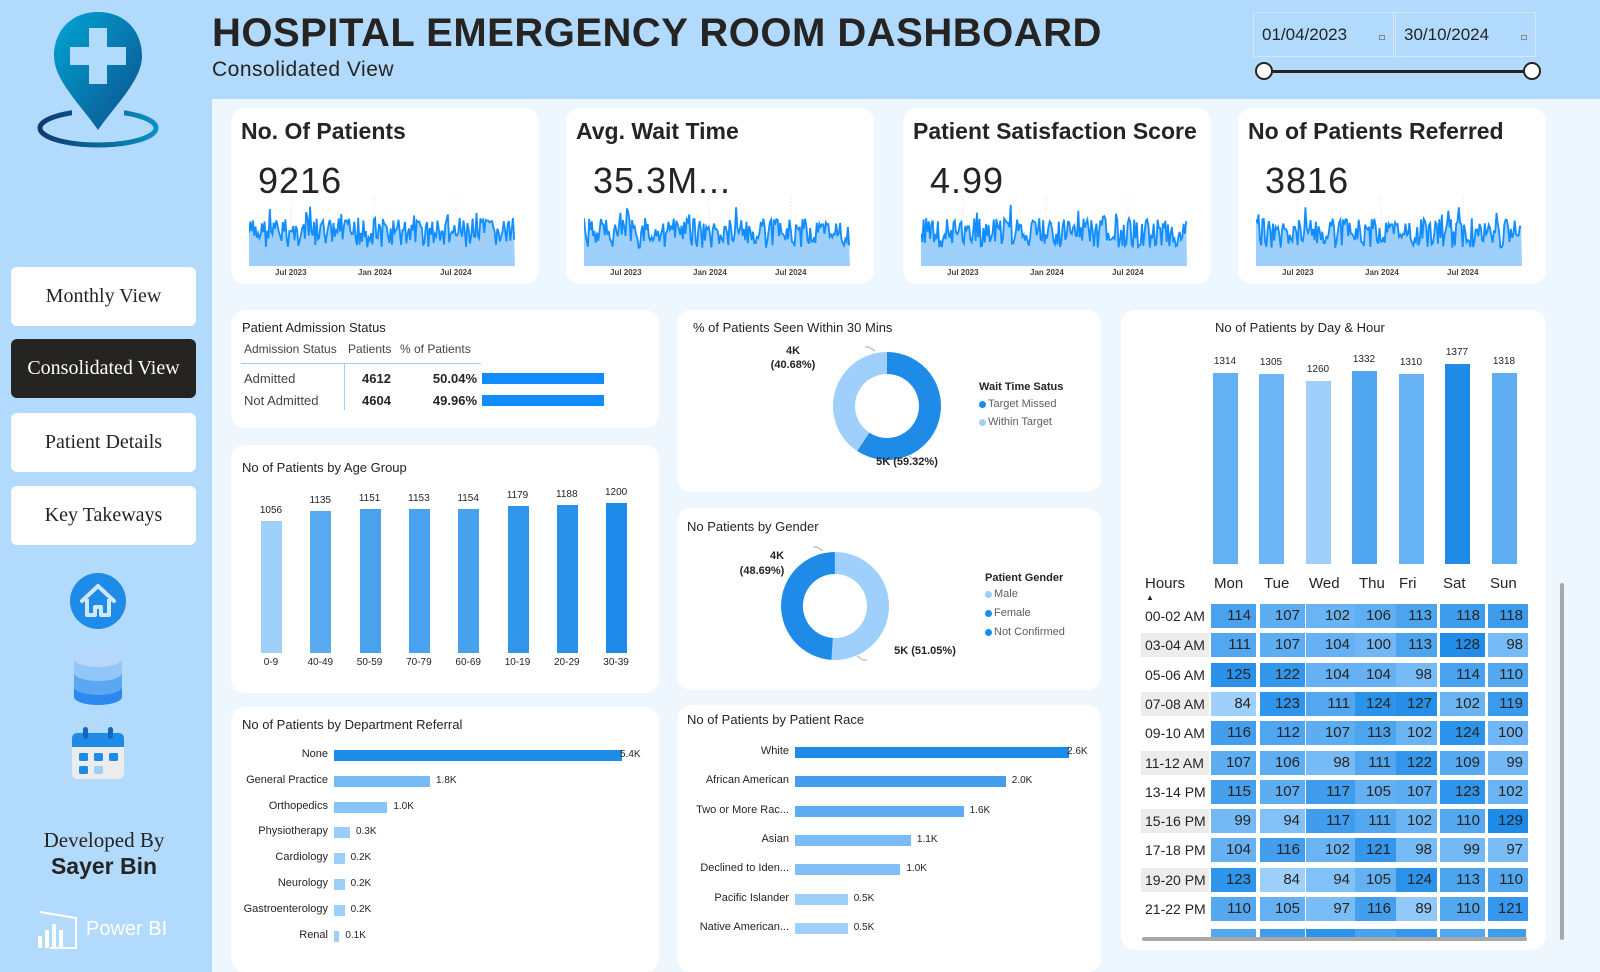 The image size is (1600, 972). I want to click on matrix-cell: 109, so click(1462, 762).